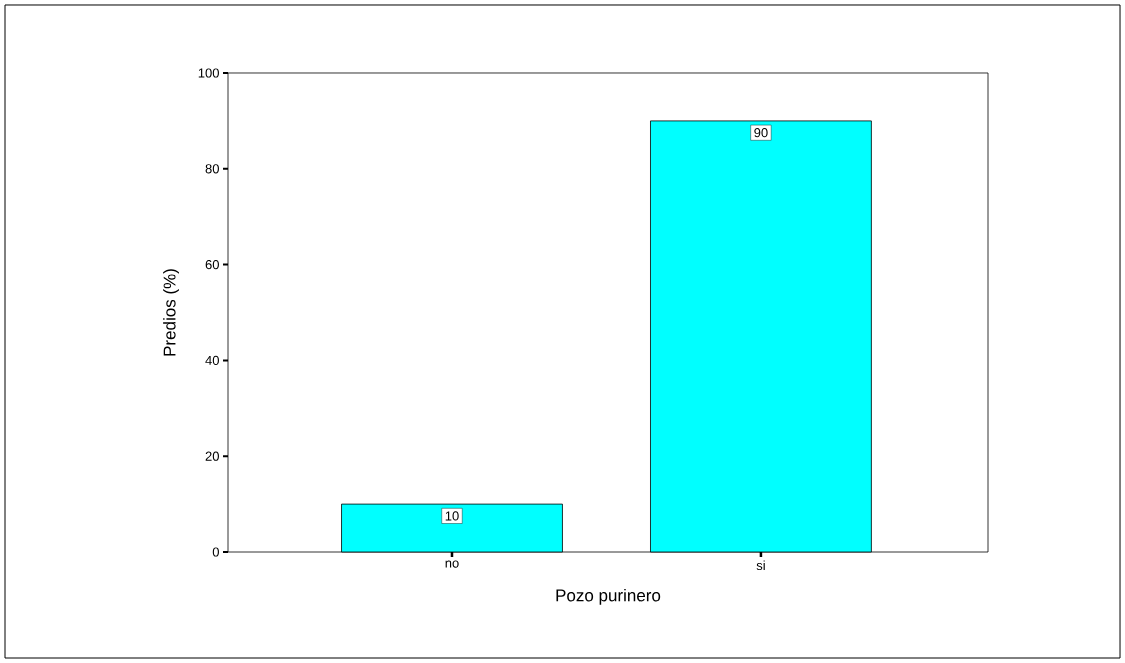  What do you see at coordinates (215, 552) in the screenshot?
I see `y-tick-label: 0` at bounding box center [215, 552].